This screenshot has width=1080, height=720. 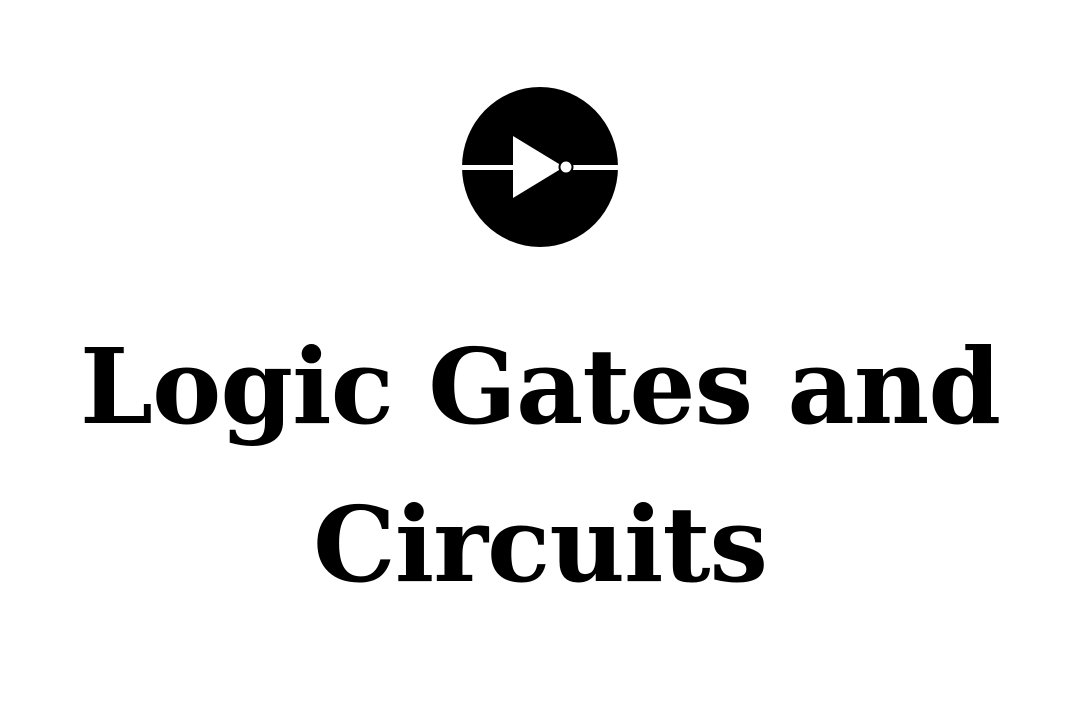 What do you see at coordinates (540, 386) in the screenshot?
I see `title-line-1: Logic Gates and` at bounding box center [540, 386].